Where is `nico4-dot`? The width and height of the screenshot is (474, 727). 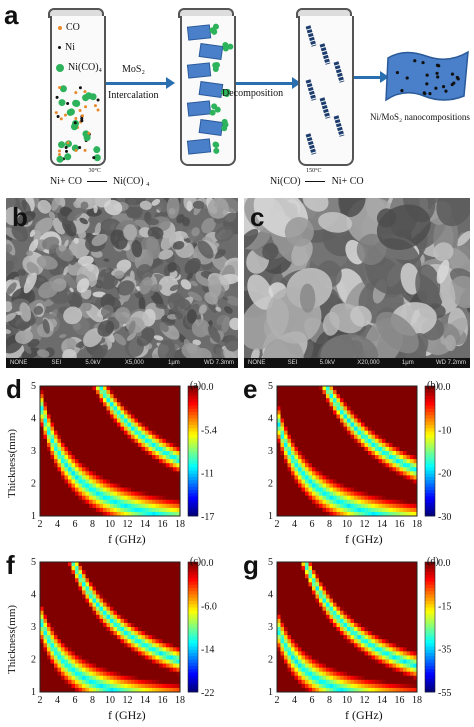 nico4-dot is located at coordinates (212, 30).